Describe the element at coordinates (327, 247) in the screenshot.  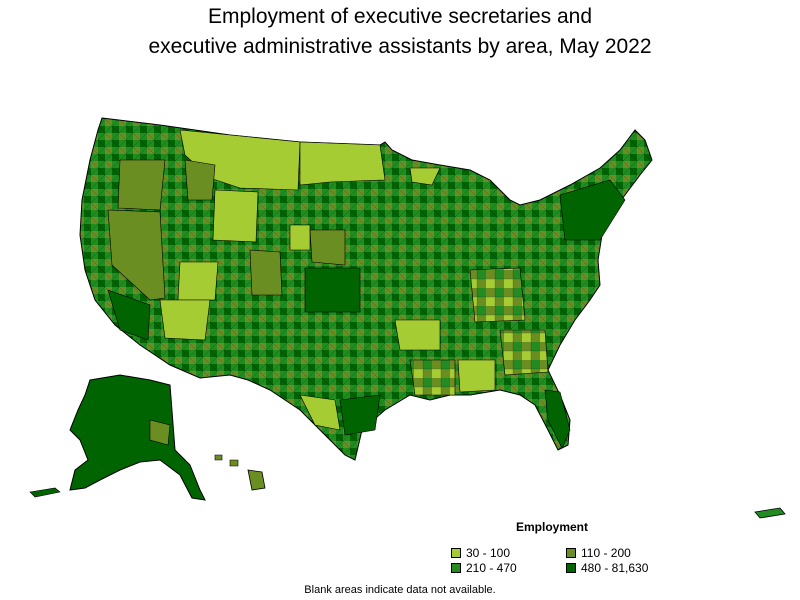
I see `region-nebraska-east` at that location.